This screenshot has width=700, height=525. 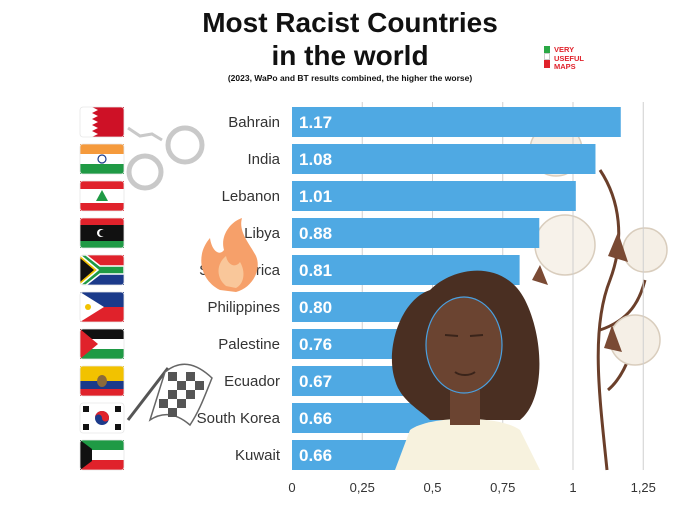 What do you see at coordinates (165, 158) in the screenshot?
I see `handcuffs-icon` at bounding box center [165, 158].